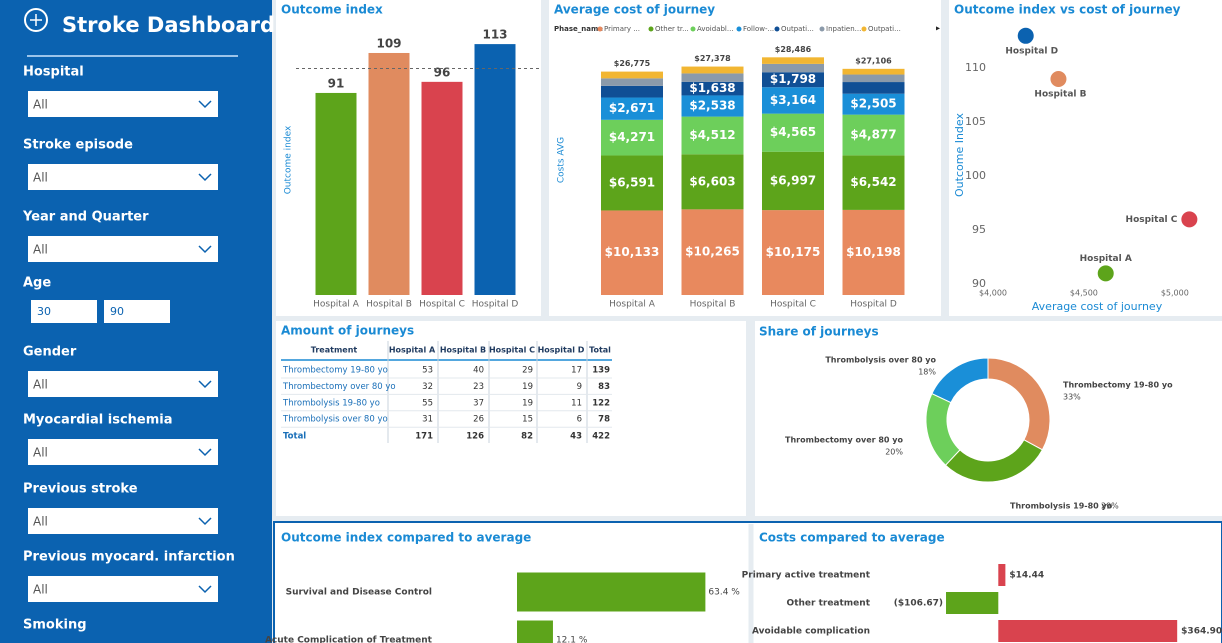  Describe the element at coordinates (512, 350) in the screenshot. I see `column-header: Hospital C` at that location.